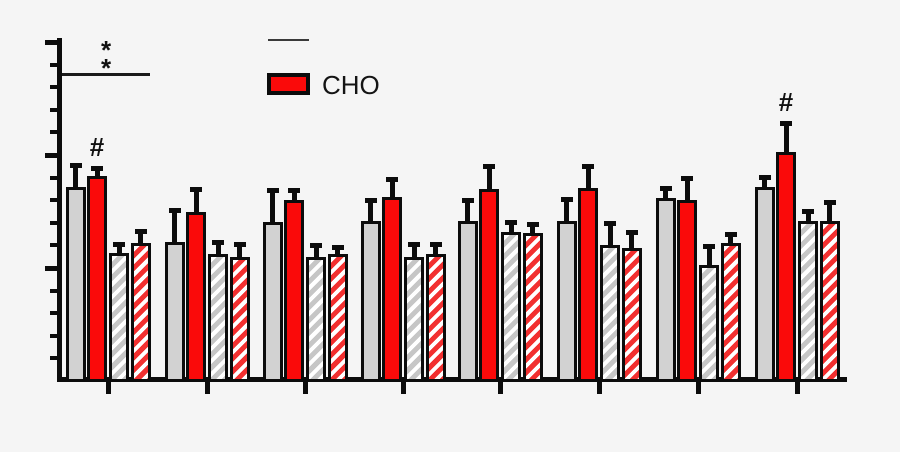  Describe the element at coordinates (288, 40) in the screenshot. I see `cropped-legend-swatch-line` at that location.